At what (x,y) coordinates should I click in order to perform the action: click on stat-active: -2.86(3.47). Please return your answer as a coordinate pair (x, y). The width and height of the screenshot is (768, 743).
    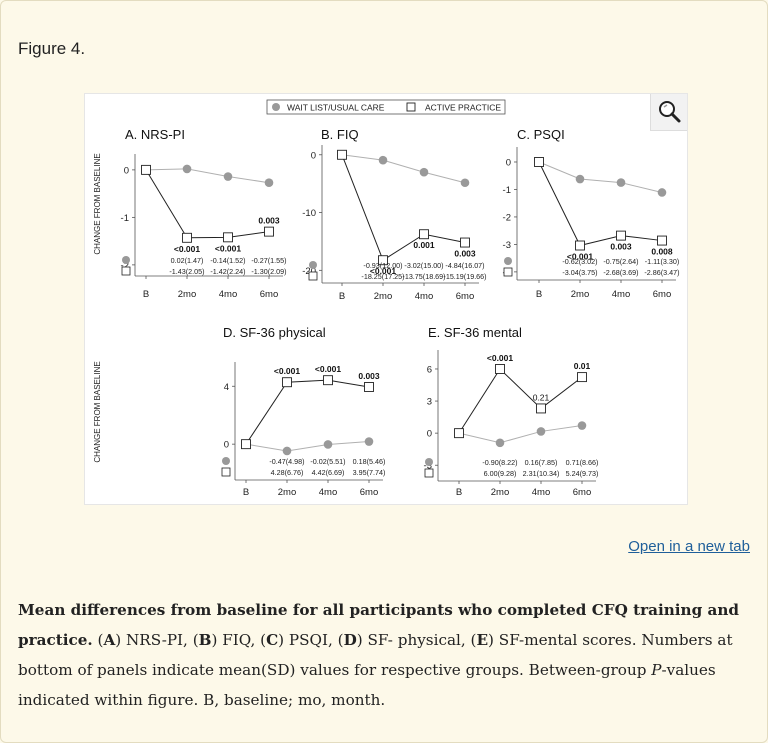
    Looking at the image, I should click on (661, 272).